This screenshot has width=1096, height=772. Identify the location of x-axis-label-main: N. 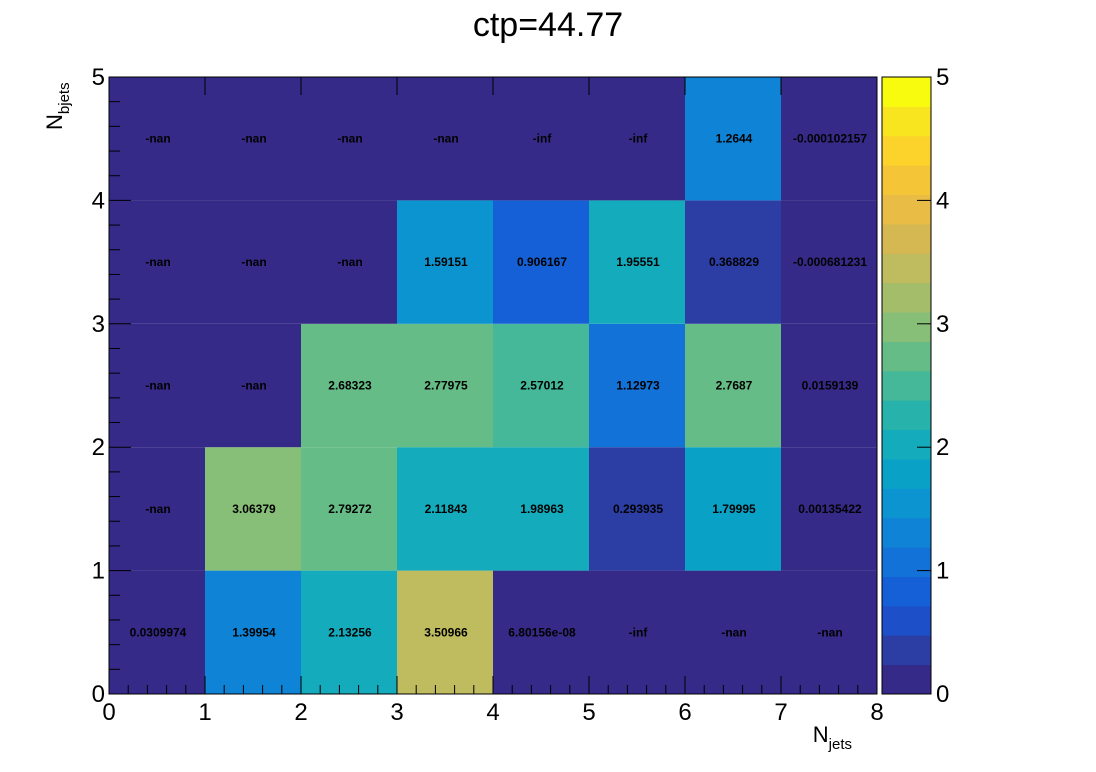
(821, 734).